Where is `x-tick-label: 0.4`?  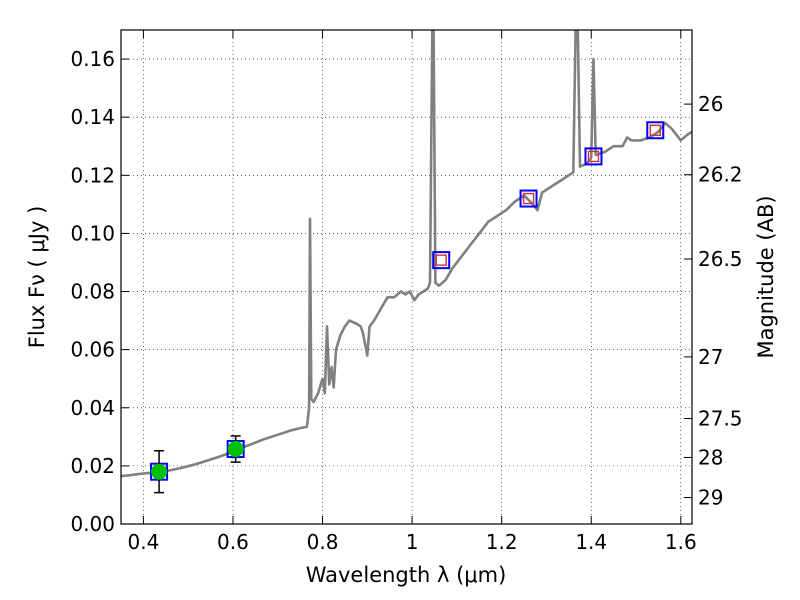 x-tick-label: 0.4 is located at coordinates (143, 542).